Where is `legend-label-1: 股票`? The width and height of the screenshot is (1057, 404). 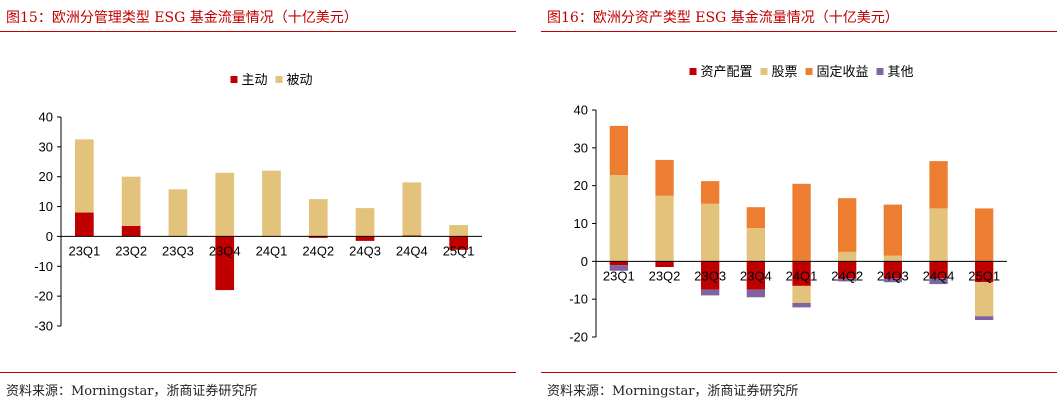 legend-label-1: 股票 is located at coordinates (785, 71).